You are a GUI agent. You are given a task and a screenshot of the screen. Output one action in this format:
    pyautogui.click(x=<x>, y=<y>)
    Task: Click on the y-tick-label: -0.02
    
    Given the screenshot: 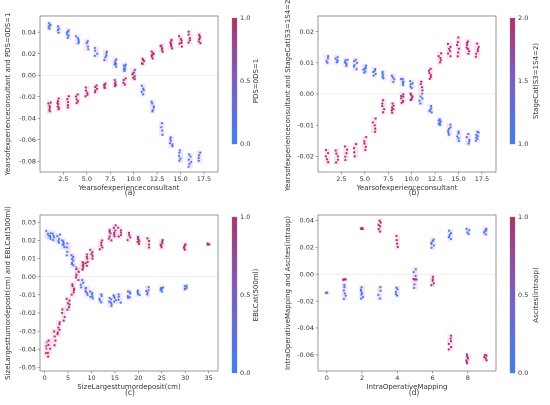 What is the action you would take?
    pyautogui.click(x=305, y=301)
    